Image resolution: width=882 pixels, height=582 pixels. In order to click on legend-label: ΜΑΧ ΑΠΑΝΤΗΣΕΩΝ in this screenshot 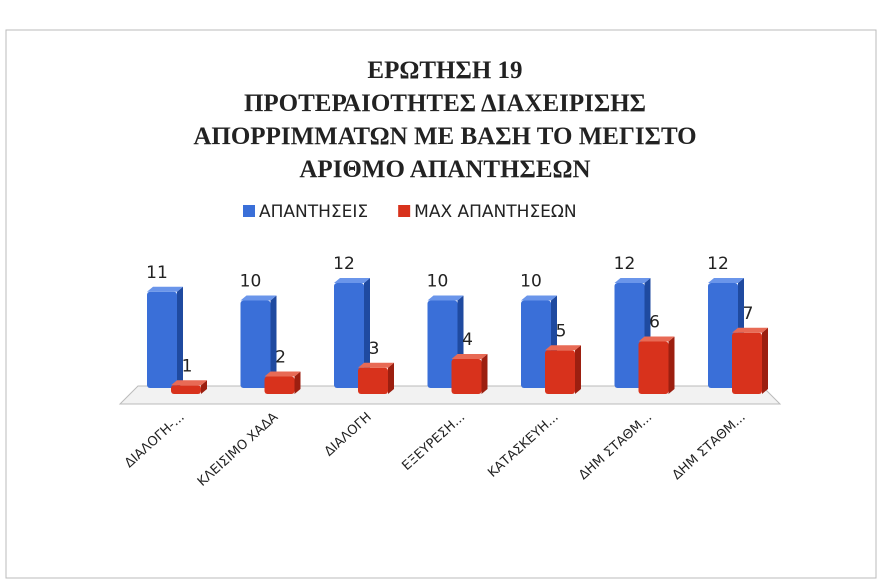, I will do `click(495, 212)`.